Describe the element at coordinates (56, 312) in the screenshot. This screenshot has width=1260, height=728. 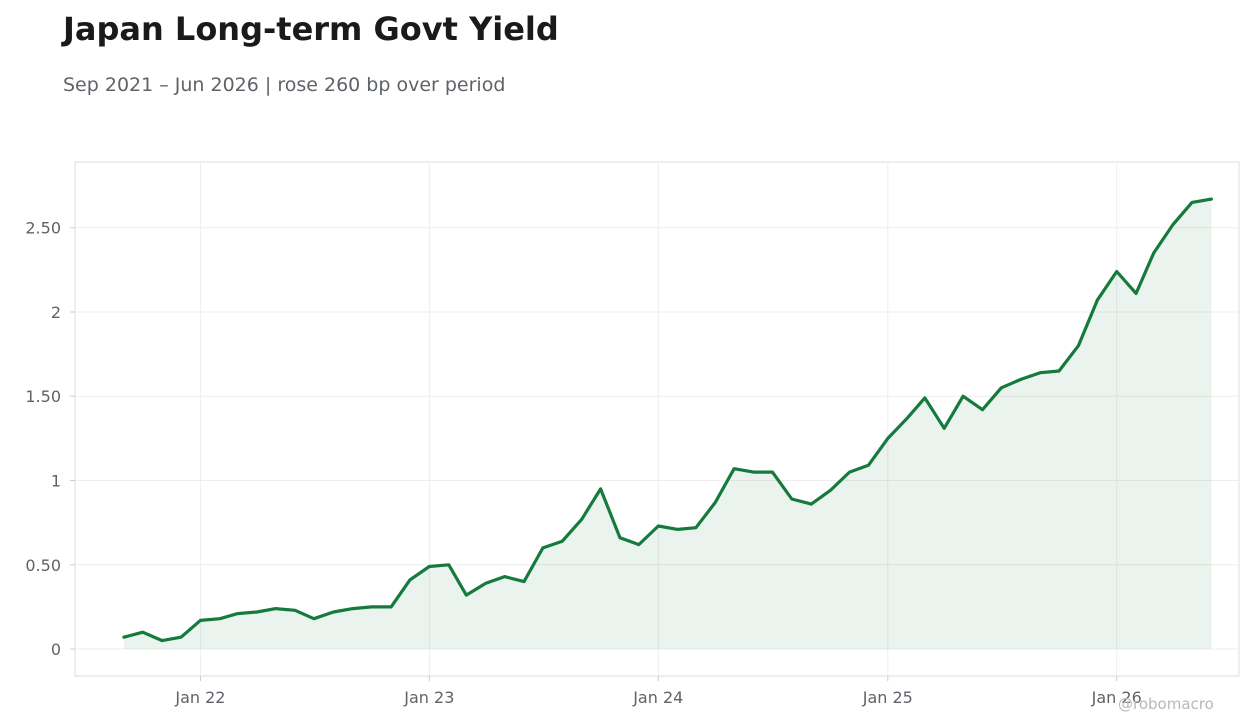
I see `y-tick-label: 2` at that location.